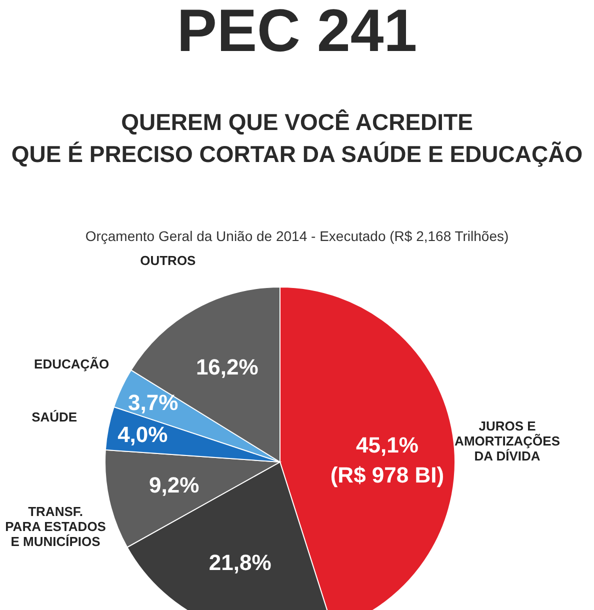  Describe the element at coordinates (297, 236) in the screenshot. I see `text: Orçamento Geral da União de 2014 - Executado (R$ 2,168 Trilhões)` at that location.